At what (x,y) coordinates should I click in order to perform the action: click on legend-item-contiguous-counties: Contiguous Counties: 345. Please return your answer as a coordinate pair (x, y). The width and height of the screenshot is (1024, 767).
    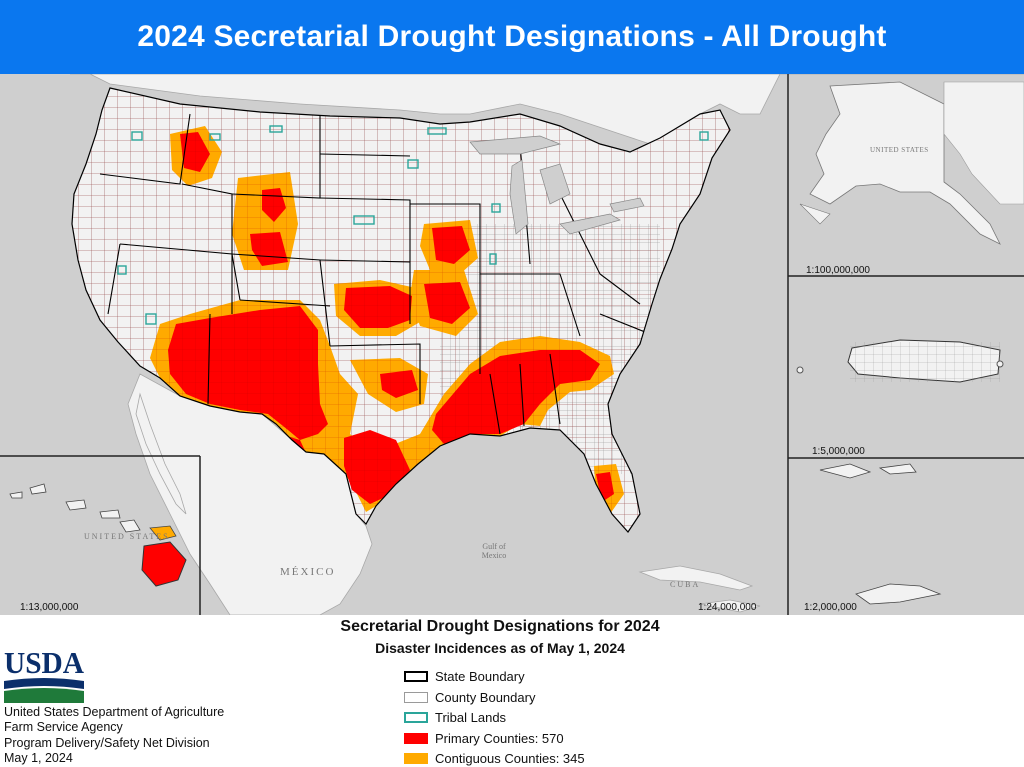
    Looking at the image, I should click on (494, 758).